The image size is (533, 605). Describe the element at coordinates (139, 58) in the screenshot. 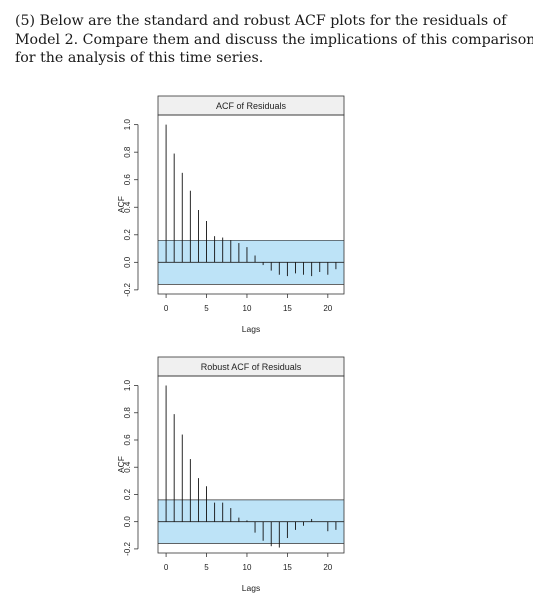

I see `question-line: for the analysis of this time series.` at that location.